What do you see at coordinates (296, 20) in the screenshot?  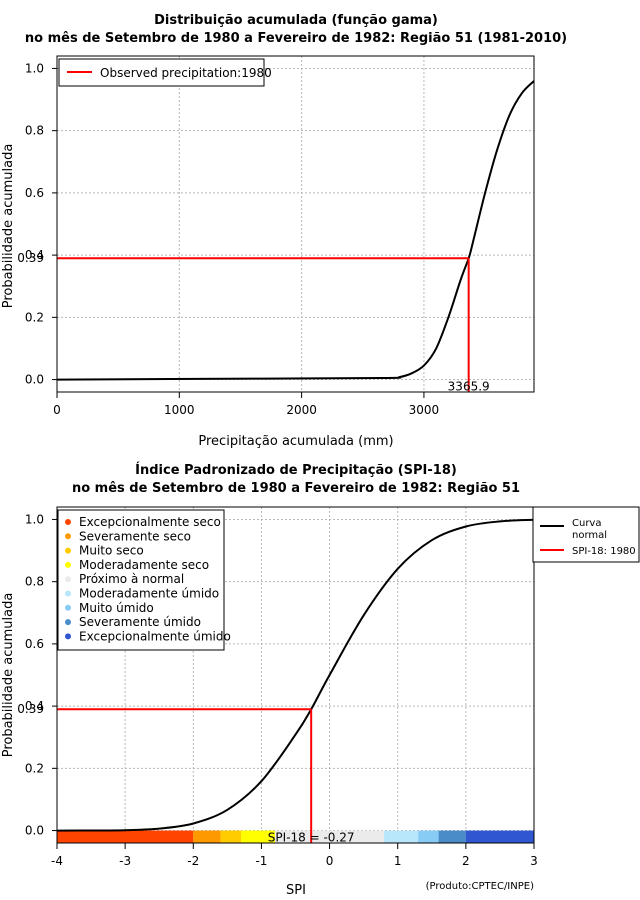 I see `top-title-line-1: Distribuição acumulada (função gama)` at bounding box center [296, 20].